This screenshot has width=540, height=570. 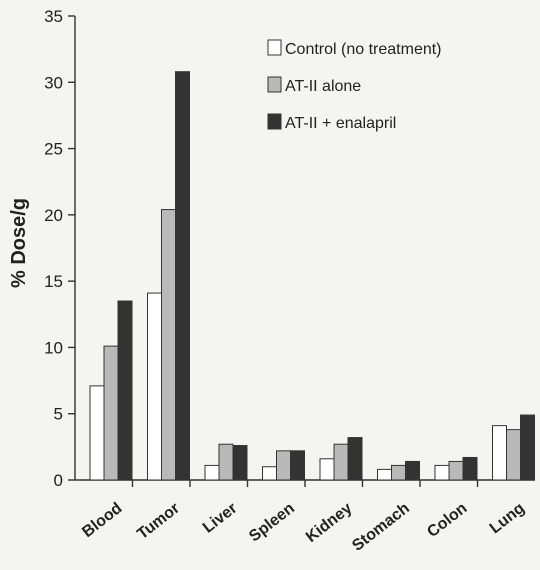 I want to click on y-tick-label: 20, so click(x=53, y=215).